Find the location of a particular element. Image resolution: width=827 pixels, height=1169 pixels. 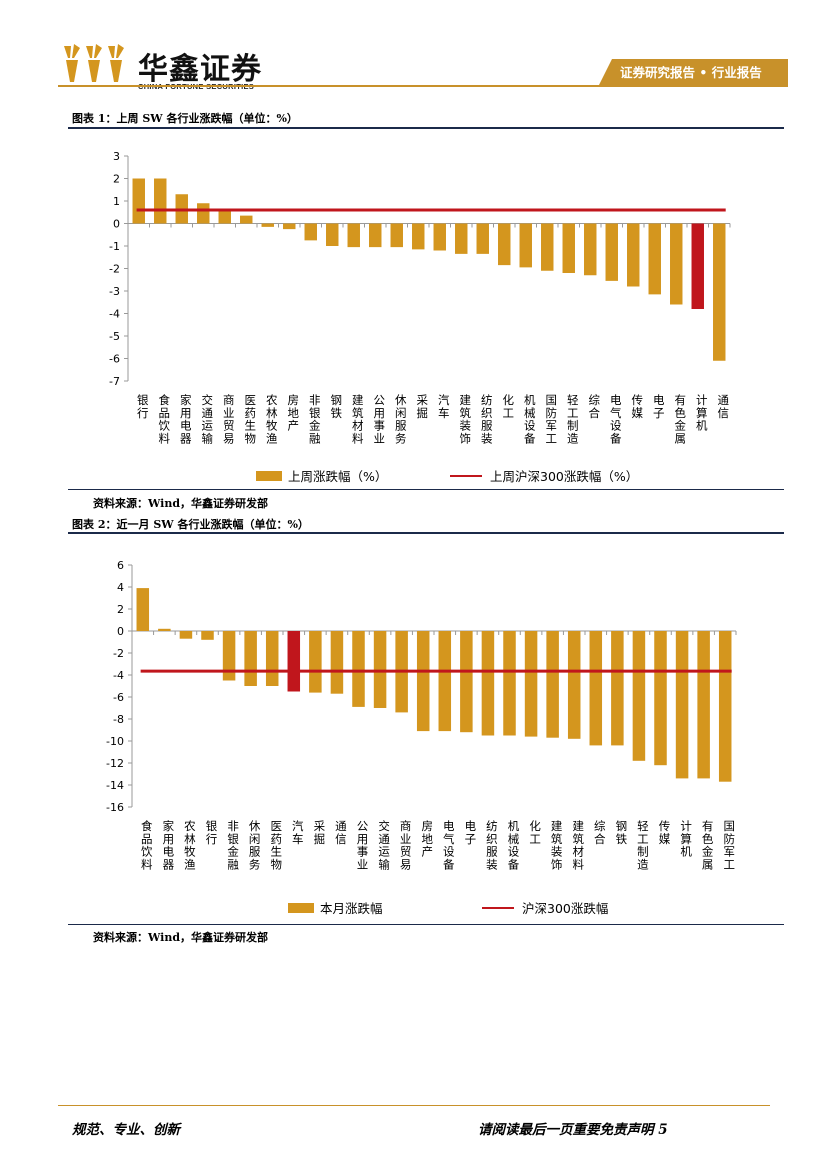

logo-emblem-icon is located at coordinates (94, 63).